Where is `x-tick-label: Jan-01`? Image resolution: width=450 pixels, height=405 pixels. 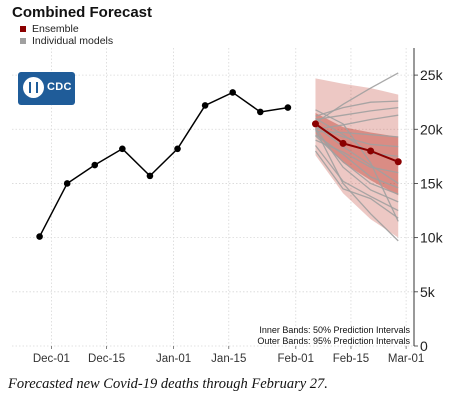 x-tick-label: Jan-01 is located at coordinates (173, 359).